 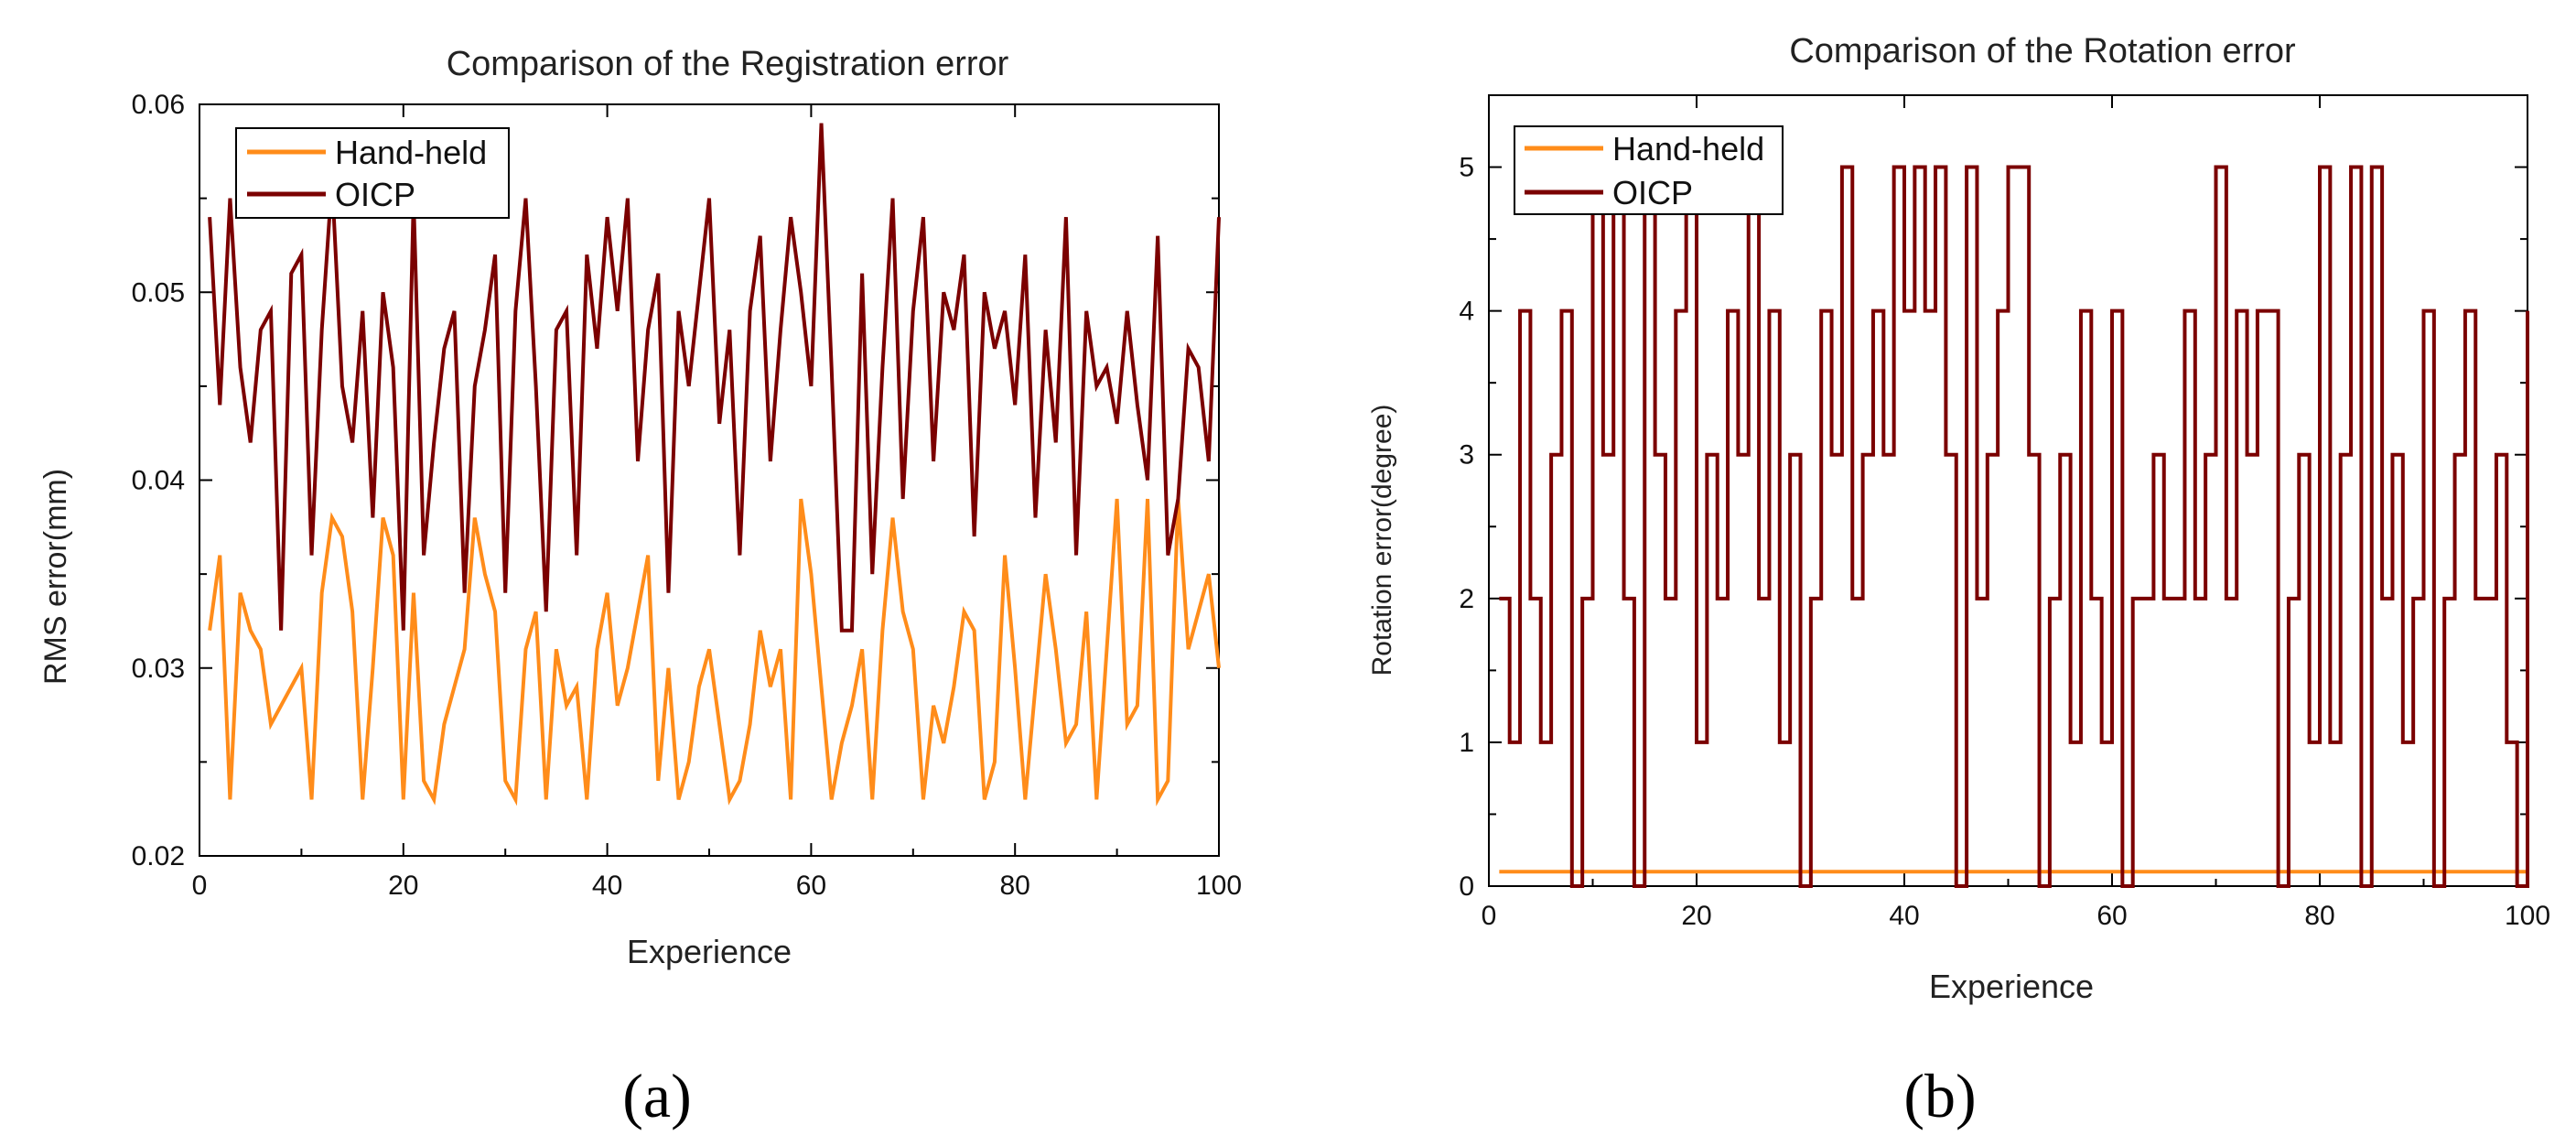 What do you see at coordinates (1219, 886) in the screenshot?
I see `chart-a-xtick-label: 100` at bounding box center [1219, 886].